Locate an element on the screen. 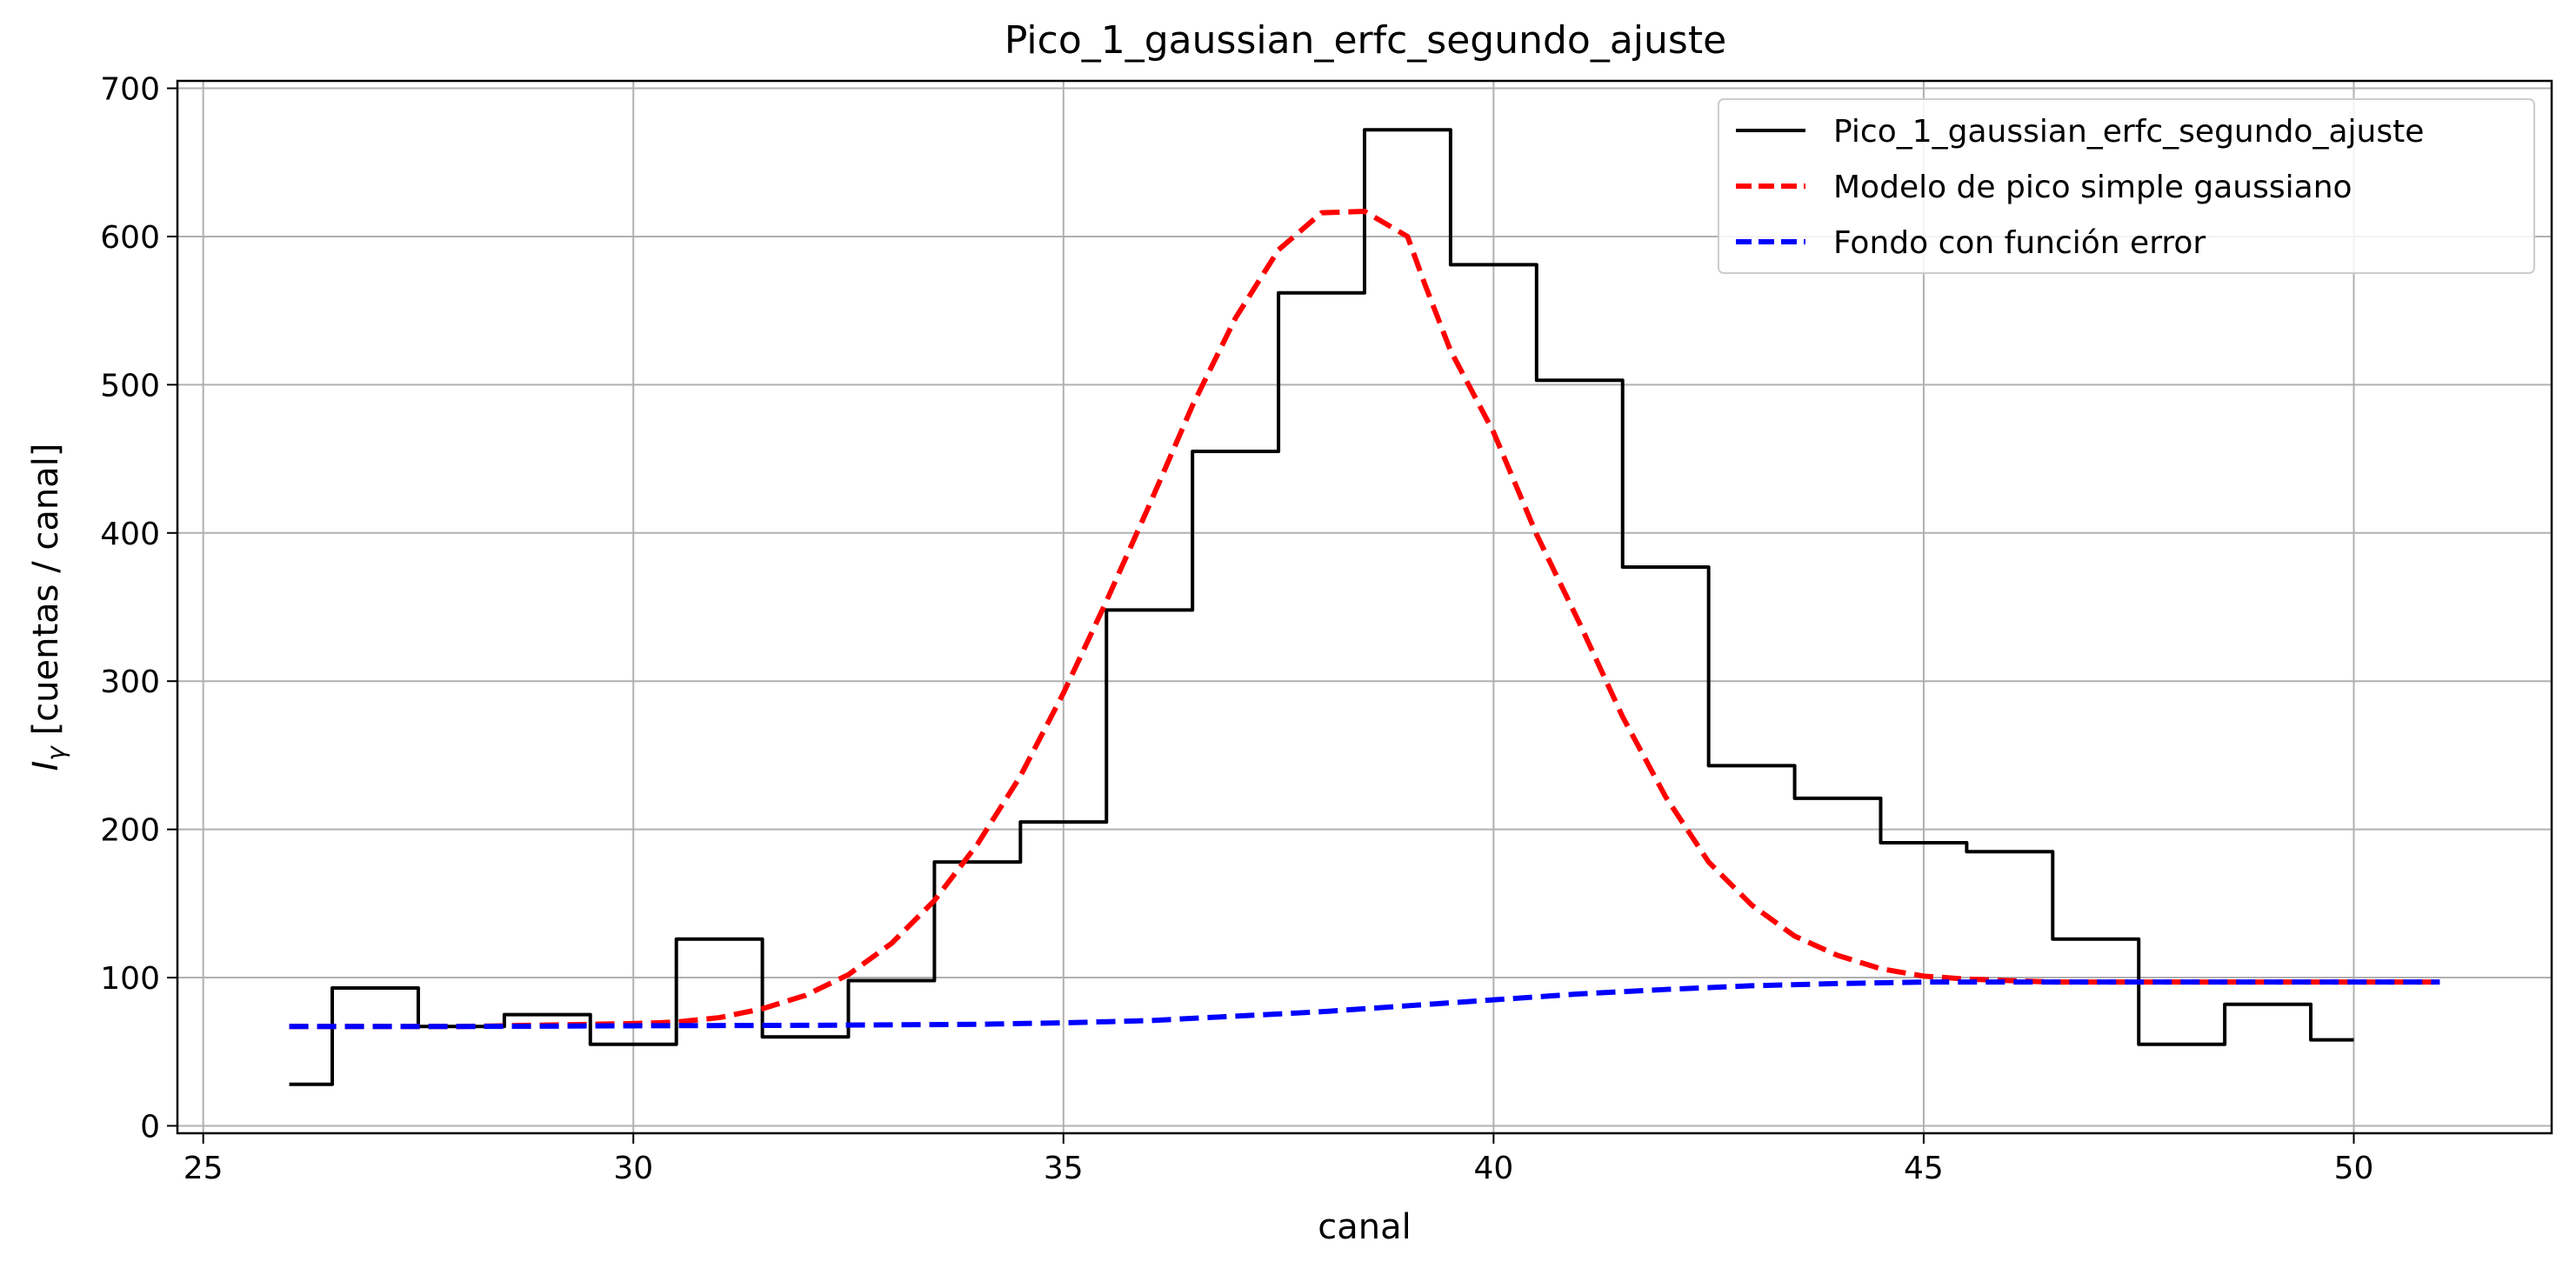 The image size is (2576, 1275). y-tick-label: 100 is located at coordinates (130, 979).